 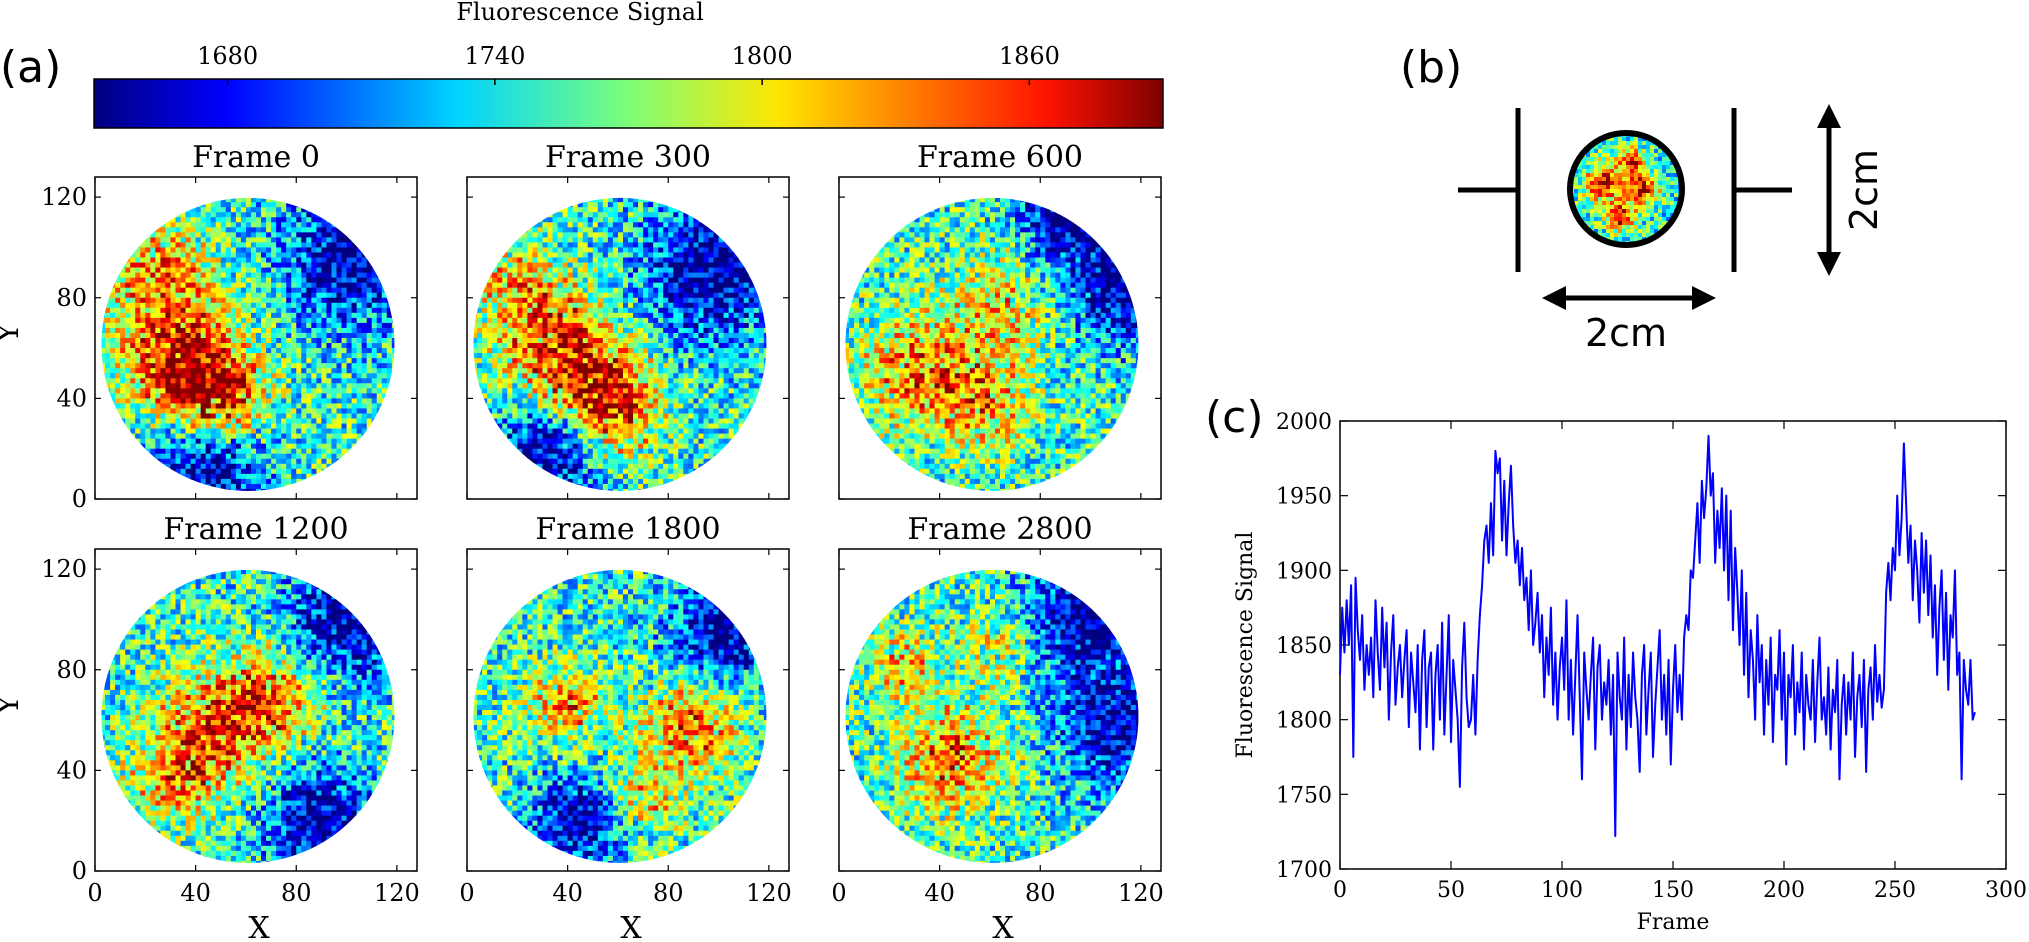 I want to click on heatmap-title: Frame 300, so click(x=628, y=157).